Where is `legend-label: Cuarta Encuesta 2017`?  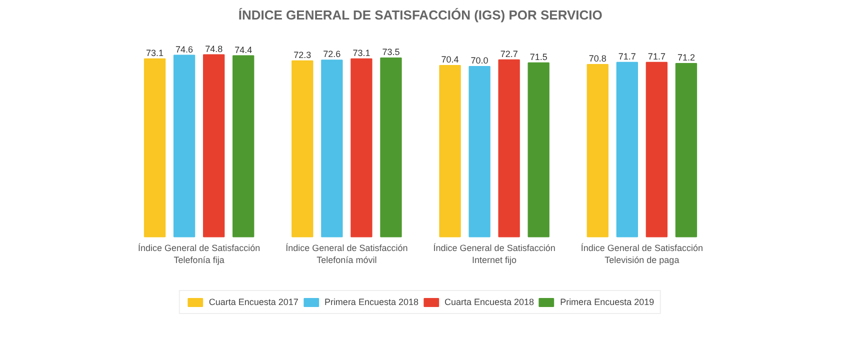
legend-label: Cuarta Encuesta 2017 is located at coordinates (253, 302).